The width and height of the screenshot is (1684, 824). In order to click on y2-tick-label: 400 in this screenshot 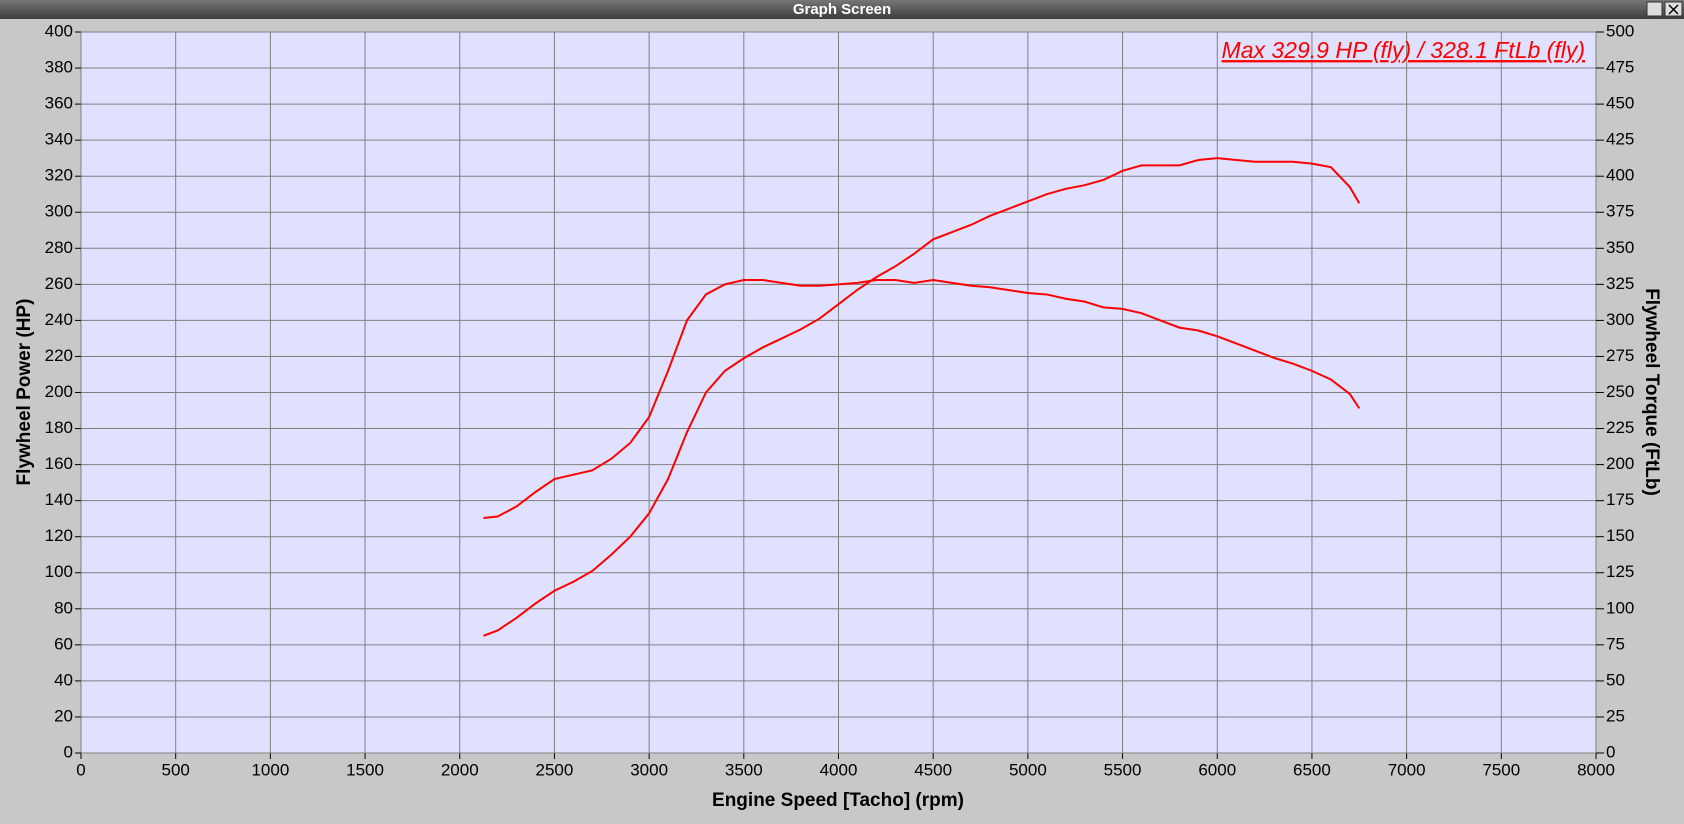, I will do `click(1620, 175)`.